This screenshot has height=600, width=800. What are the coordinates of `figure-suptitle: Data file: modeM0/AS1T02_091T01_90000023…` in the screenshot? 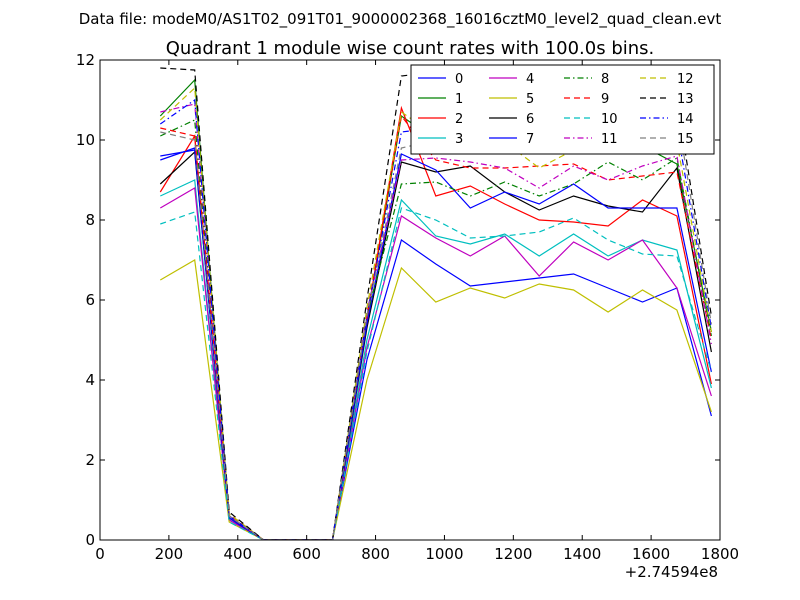 It's located at (400, 19).